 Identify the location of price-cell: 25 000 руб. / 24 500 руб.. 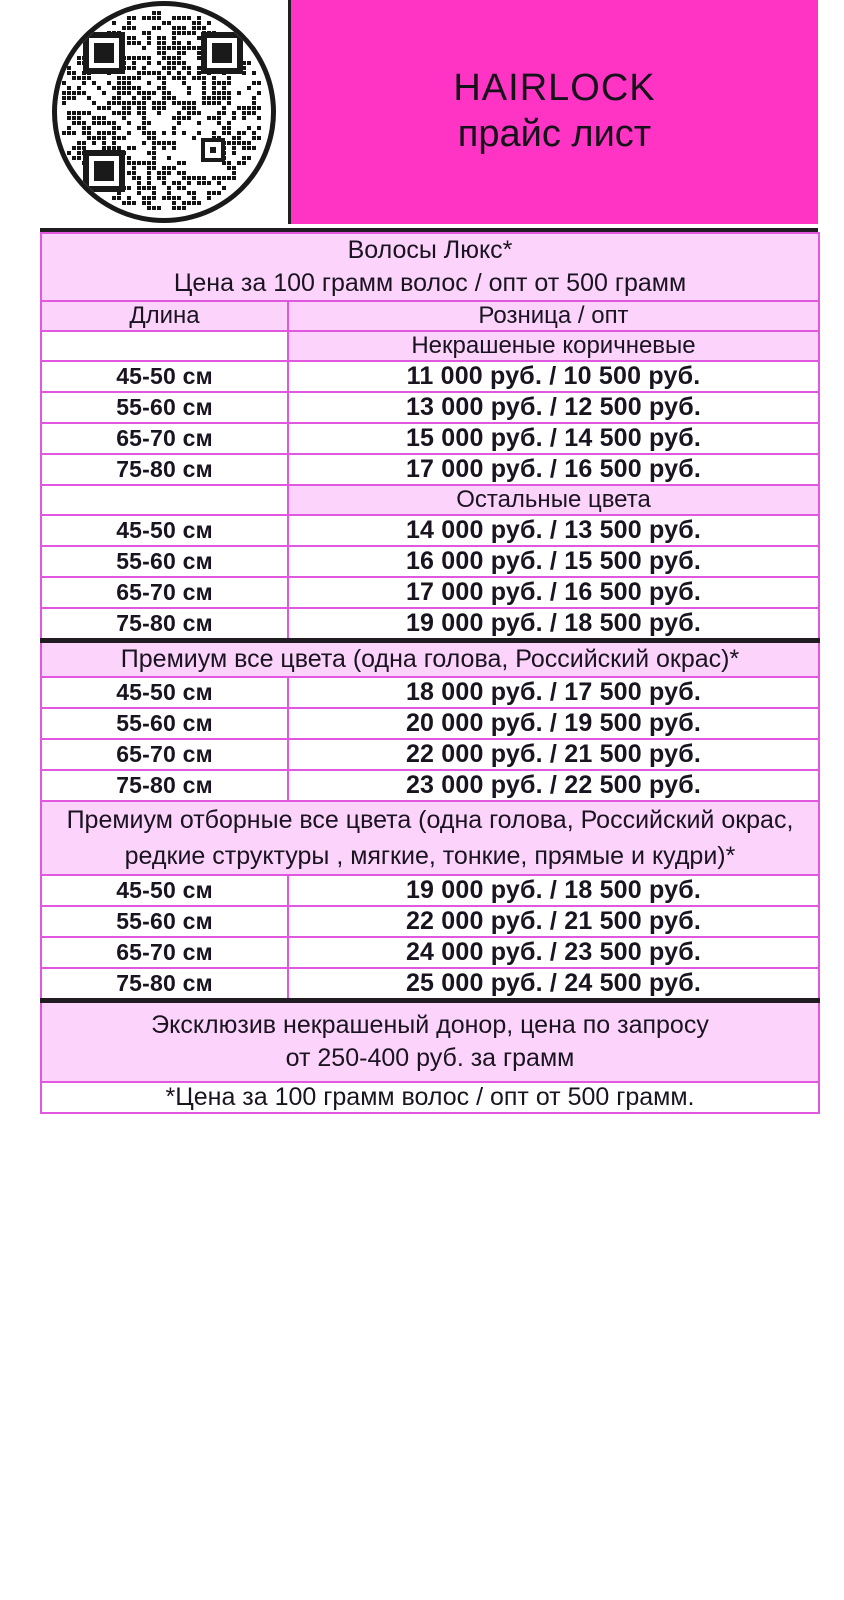
(553, 984).